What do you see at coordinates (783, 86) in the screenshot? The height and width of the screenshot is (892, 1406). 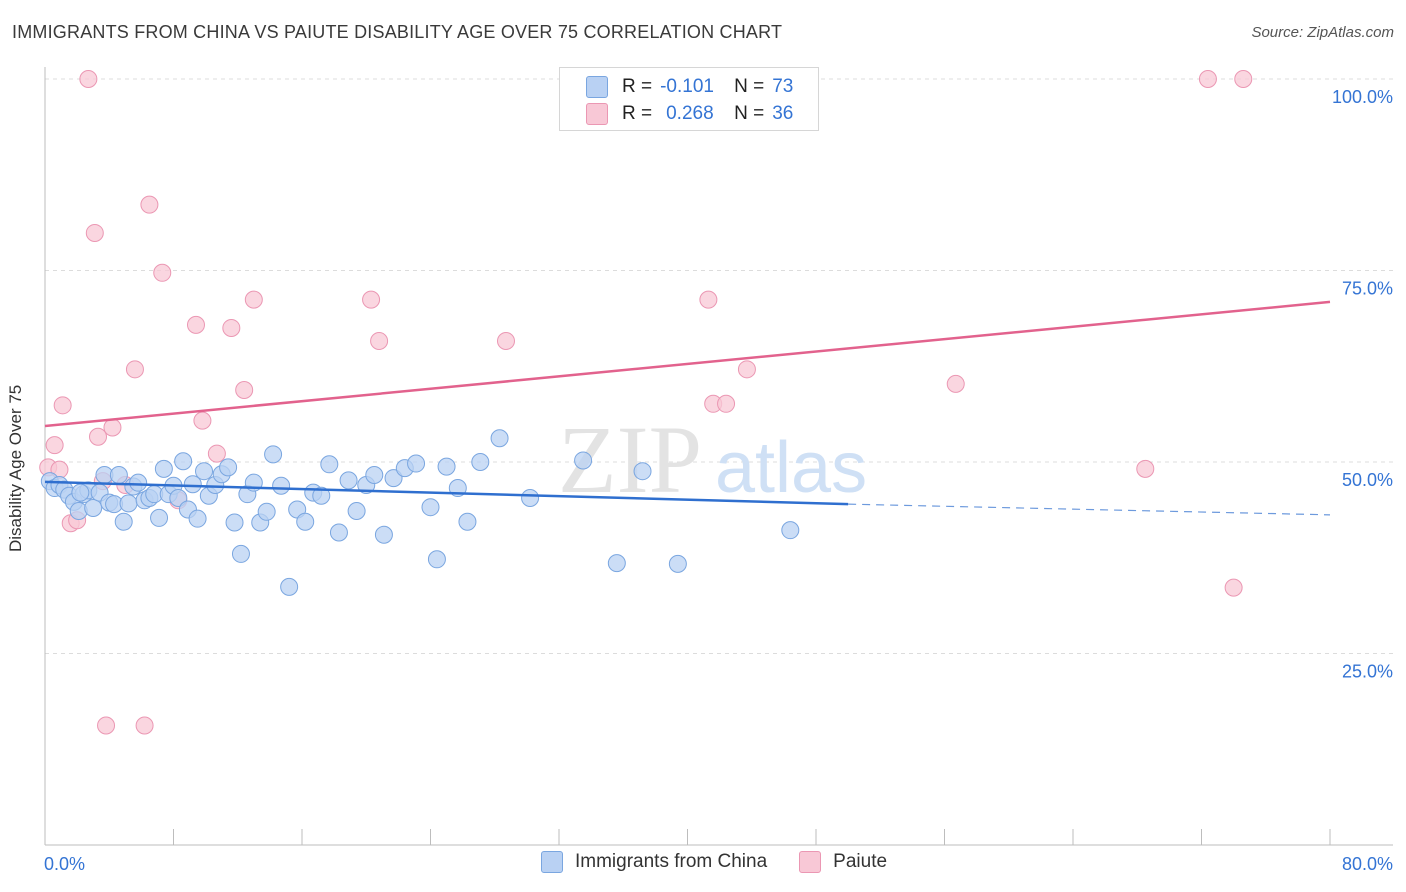 I see `legend-china-n-value: 73` at bounding box center [783, 86].